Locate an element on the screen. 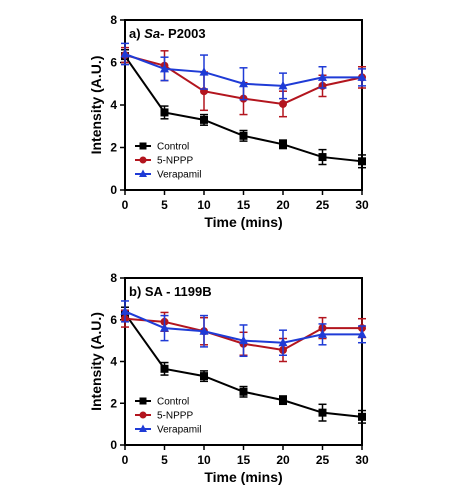 Image resolution: width=474 pixels, height=499 pixels. panel-title-prefix: a) is located at coordinates (136, 33).